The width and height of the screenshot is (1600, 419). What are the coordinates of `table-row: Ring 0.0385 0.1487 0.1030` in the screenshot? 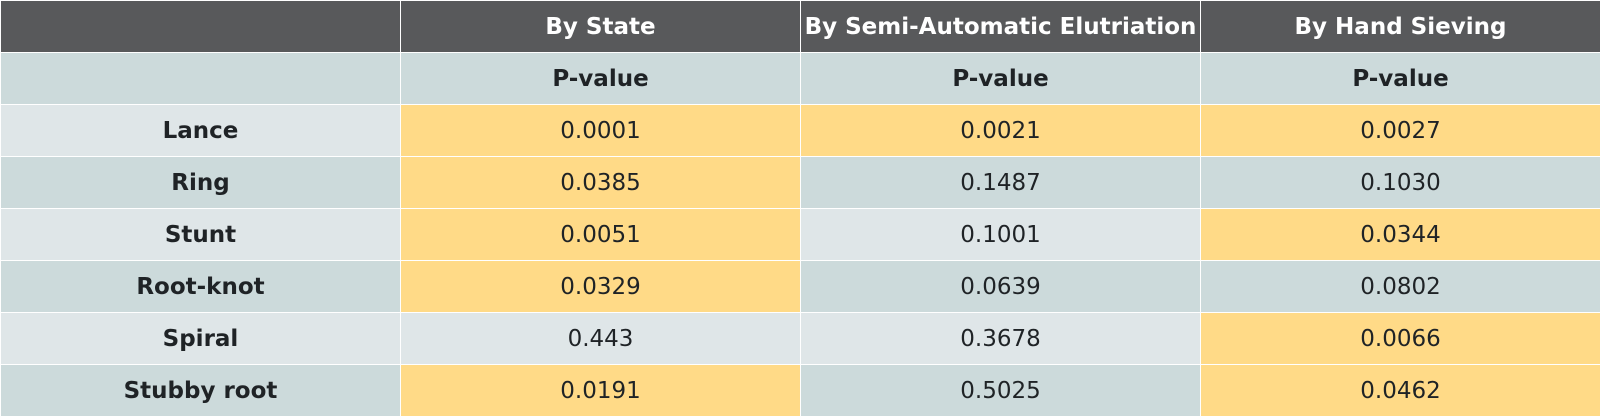 It's located at (800, 182).